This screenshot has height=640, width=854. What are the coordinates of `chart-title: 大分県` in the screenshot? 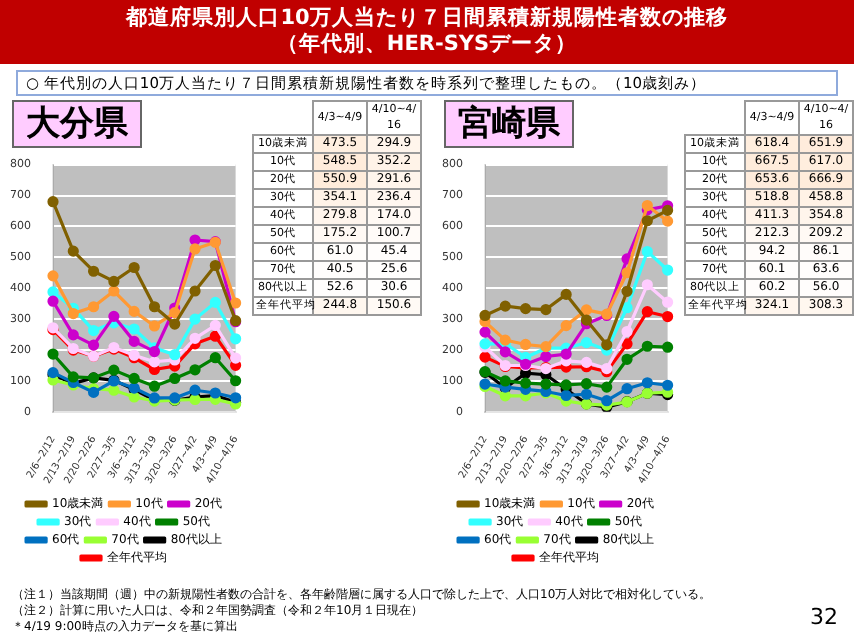 It's located at (77, 124).